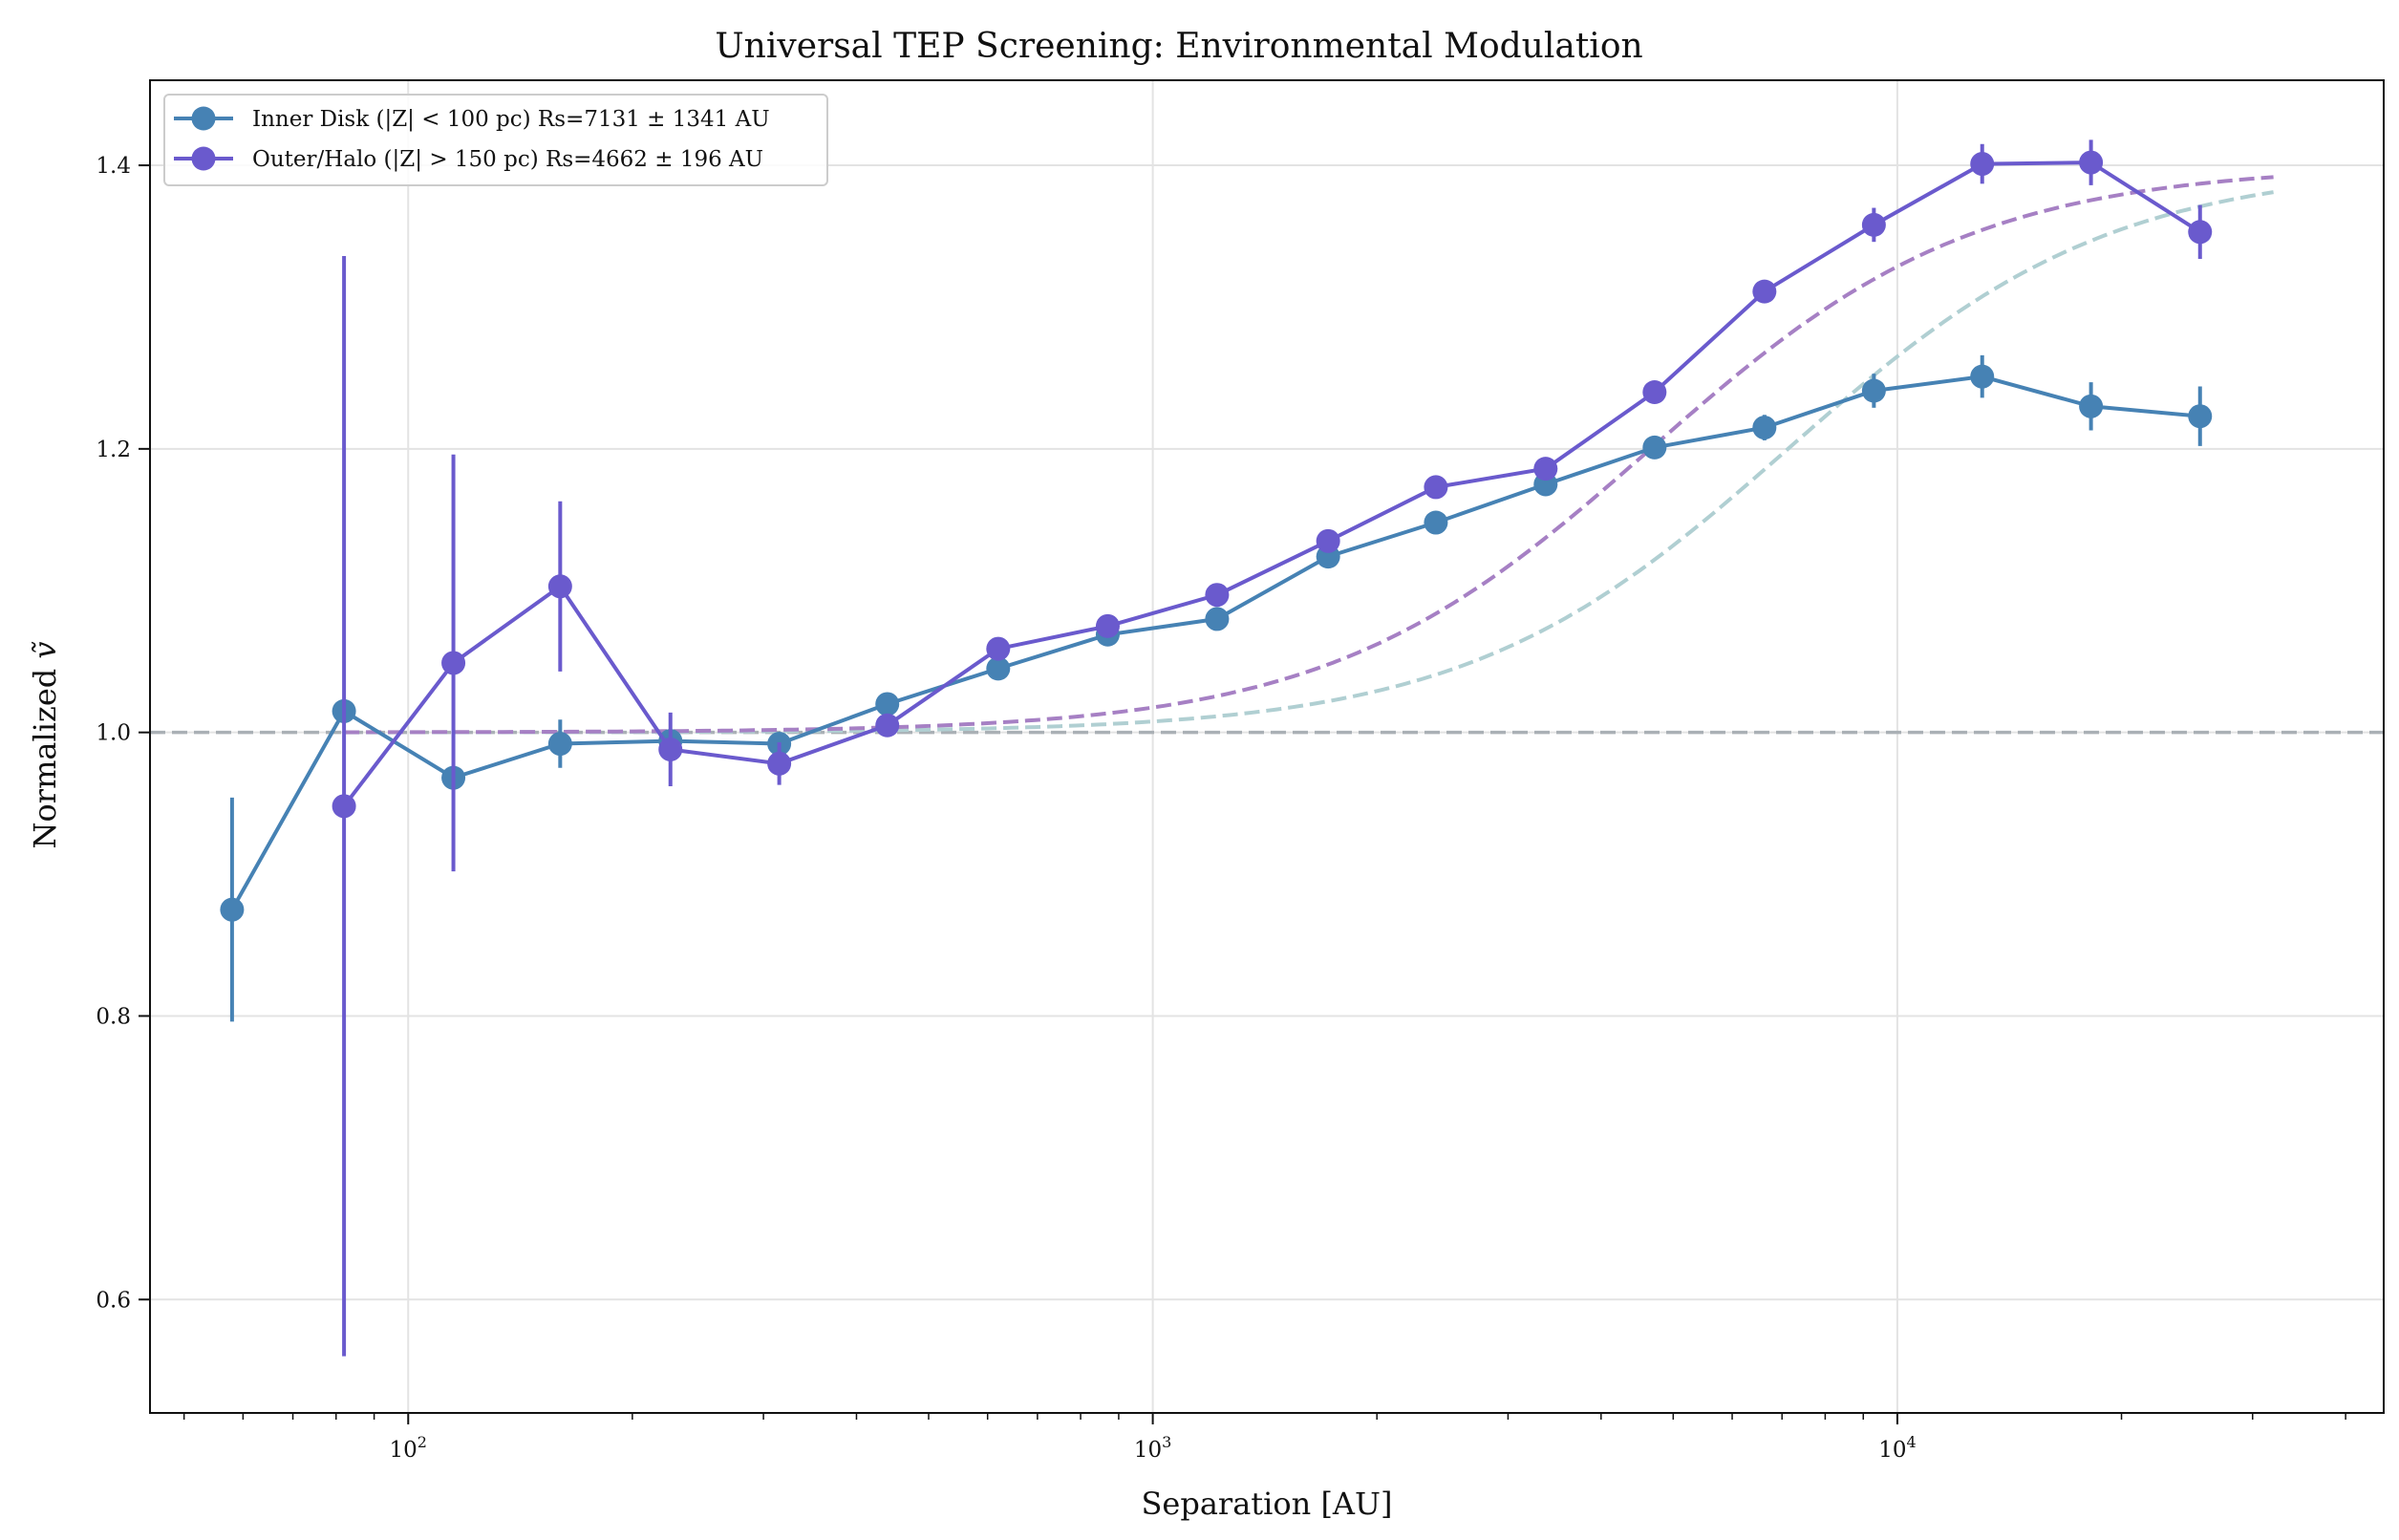 The width and height of the screenshot is (2399, 1540). I want to click on y-axis-label-symbol: ṽ, so click(45, 651).